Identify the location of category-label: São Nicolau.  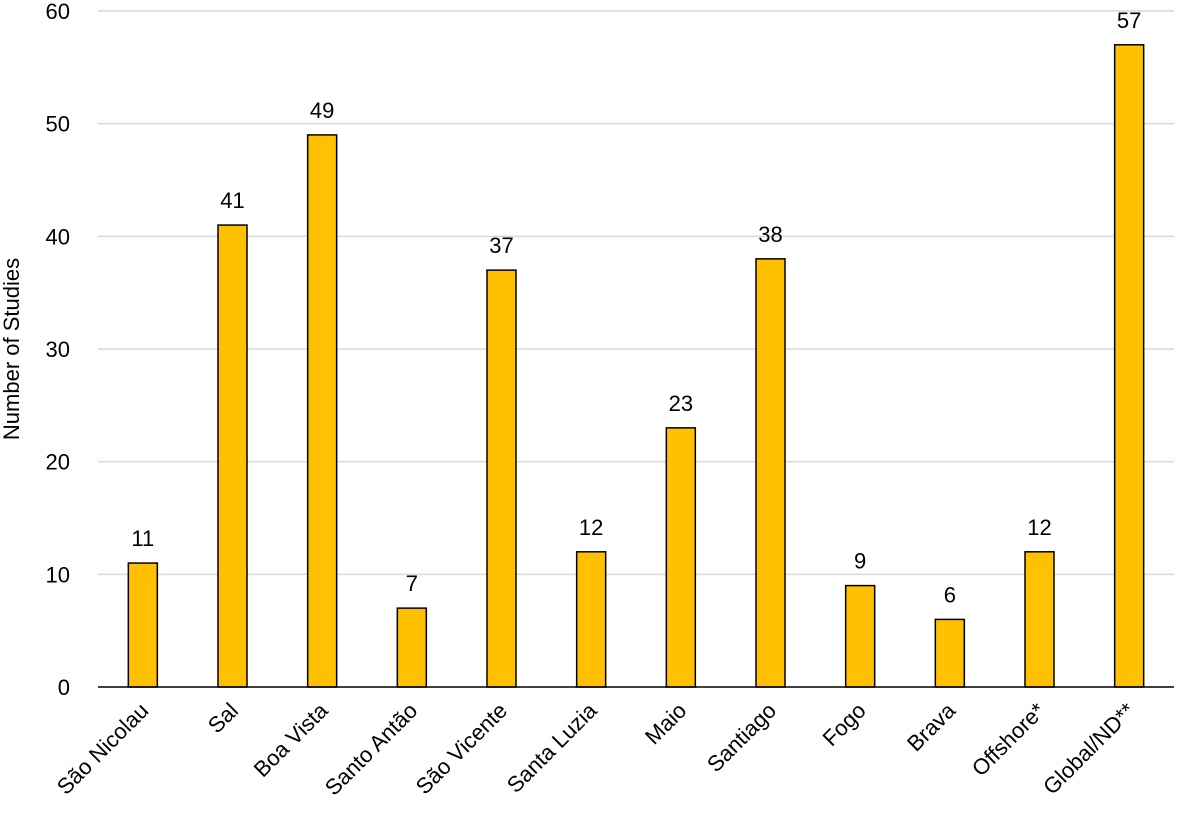
(103, 749).